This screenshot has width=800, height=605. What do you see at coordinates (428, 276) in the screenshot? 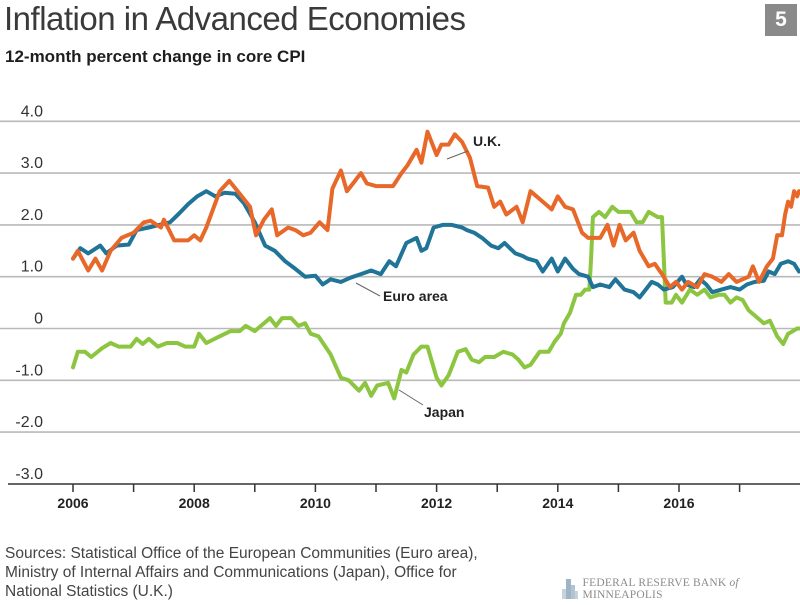
I see `series-labels: U.K. Euro area Japan` at bounding box center [428, 276].